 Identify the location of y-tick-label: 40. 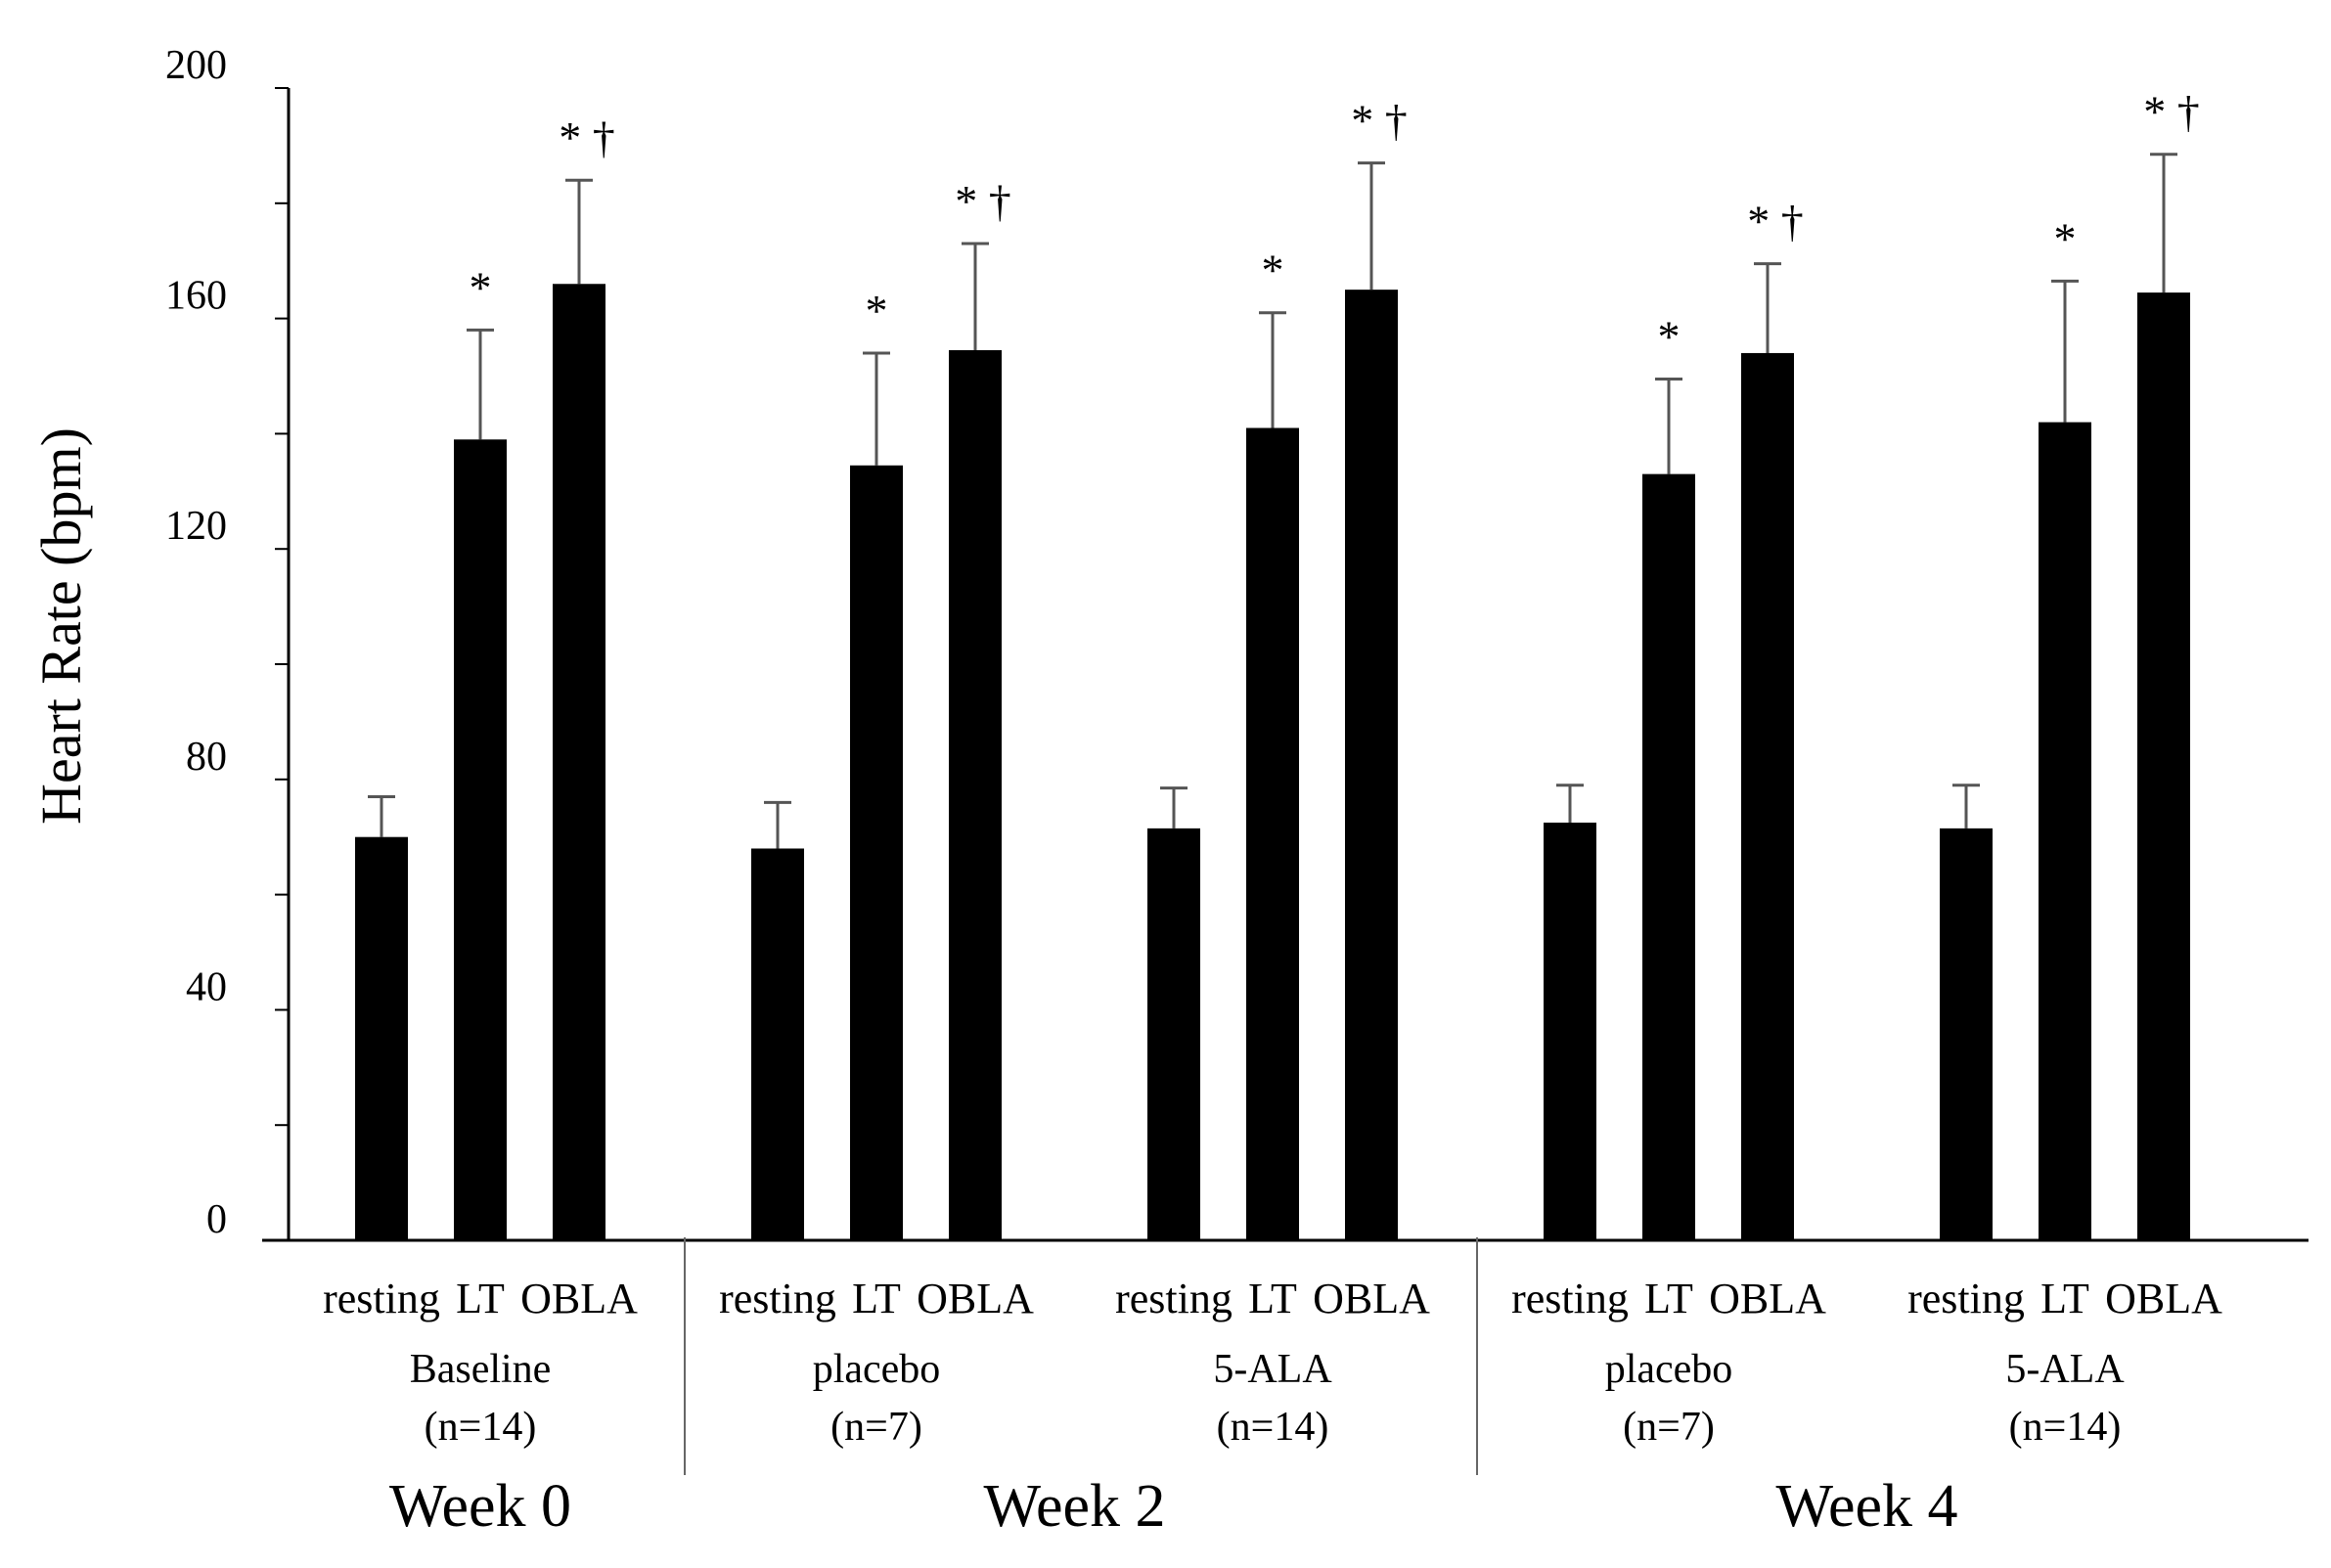
(206, 986).